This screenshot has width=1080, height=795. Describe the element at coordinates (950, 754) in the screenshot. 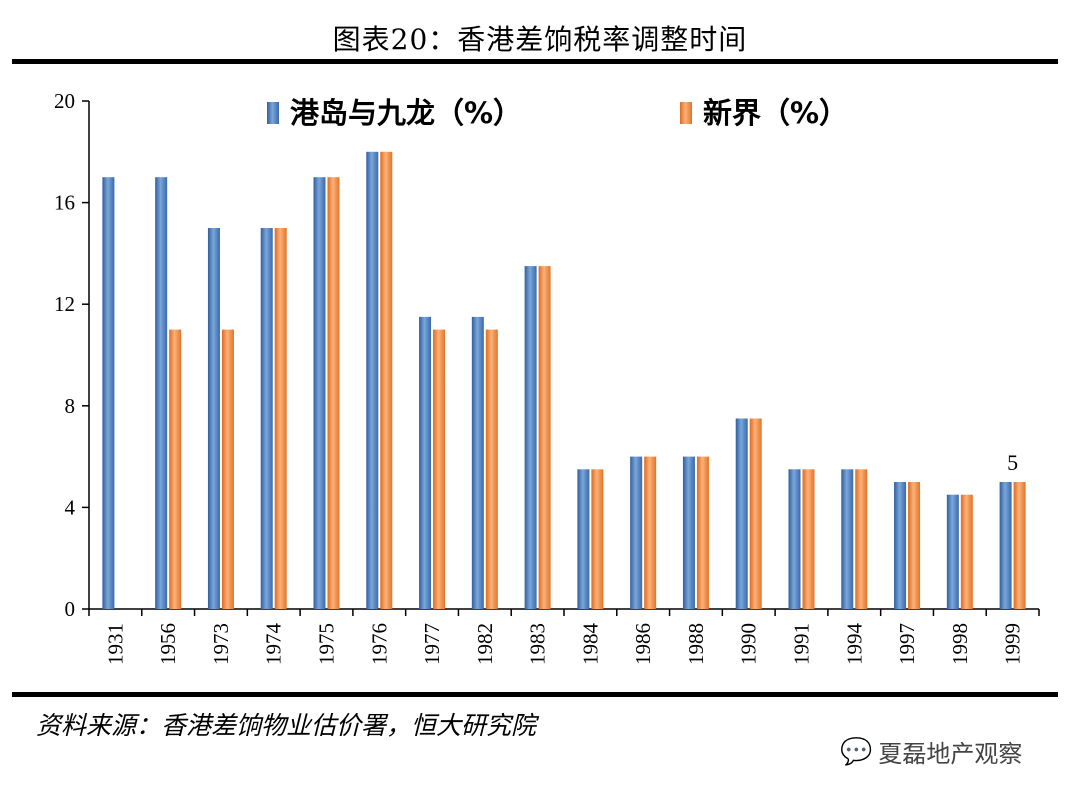

I see `watermark-text: 夏磊地产观察` at that location.